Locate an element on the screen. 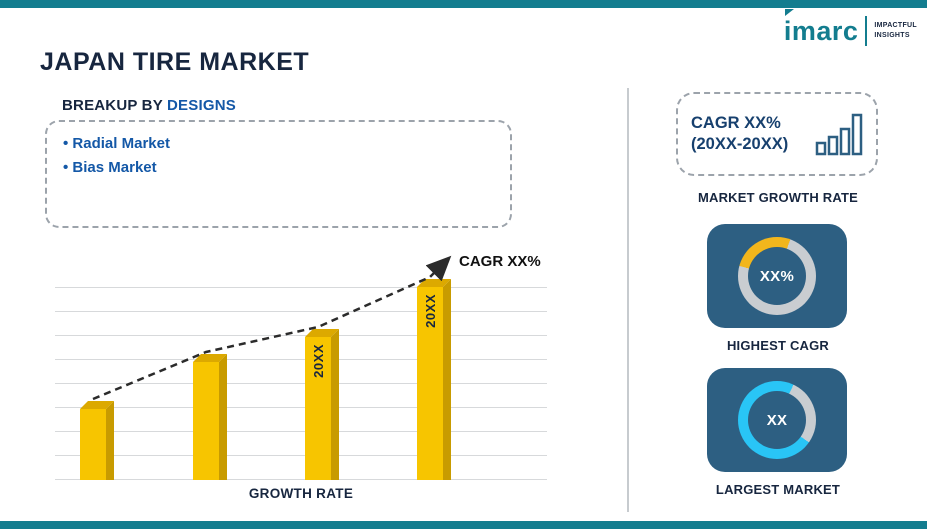 The width and height of the screenshot is (927, 529). top-accent-band is located at coordinates (463, 4).